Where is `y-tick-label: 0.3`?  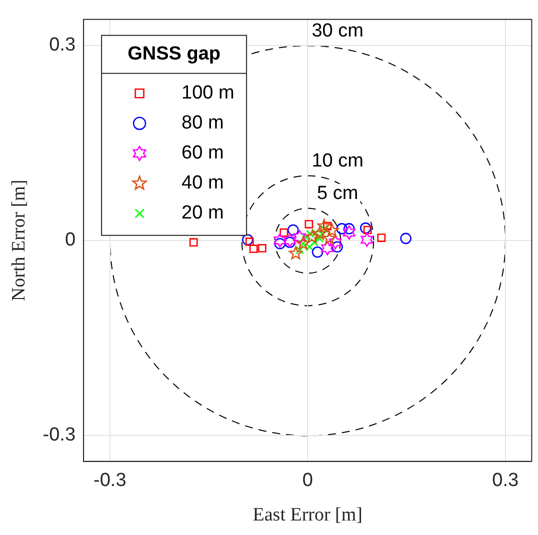
y-tick-label: 0.3 is located at coordinates (62, 45).